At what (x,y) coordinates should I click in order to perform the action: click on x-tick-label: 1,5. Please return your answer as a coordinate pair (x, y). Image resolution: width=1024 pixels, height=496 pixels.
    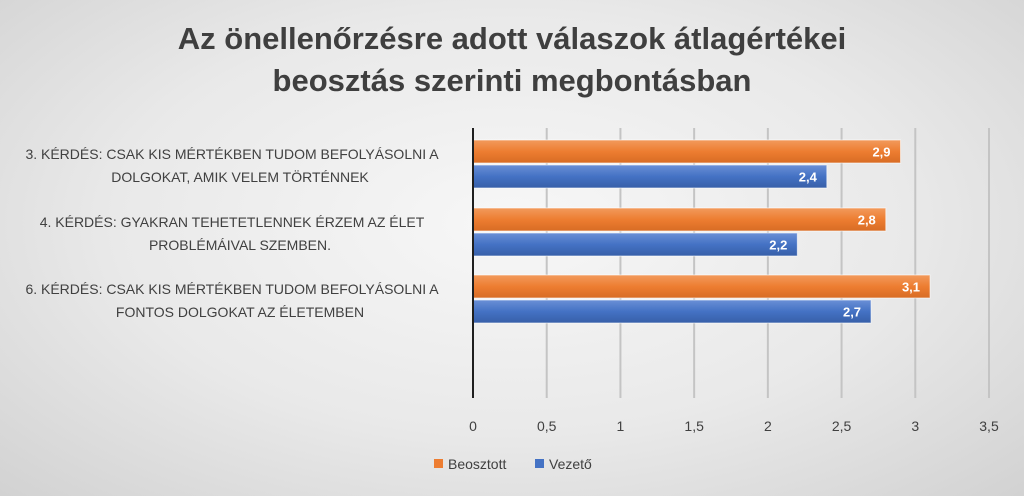
    Looking at the image, I should click on (694, 426).